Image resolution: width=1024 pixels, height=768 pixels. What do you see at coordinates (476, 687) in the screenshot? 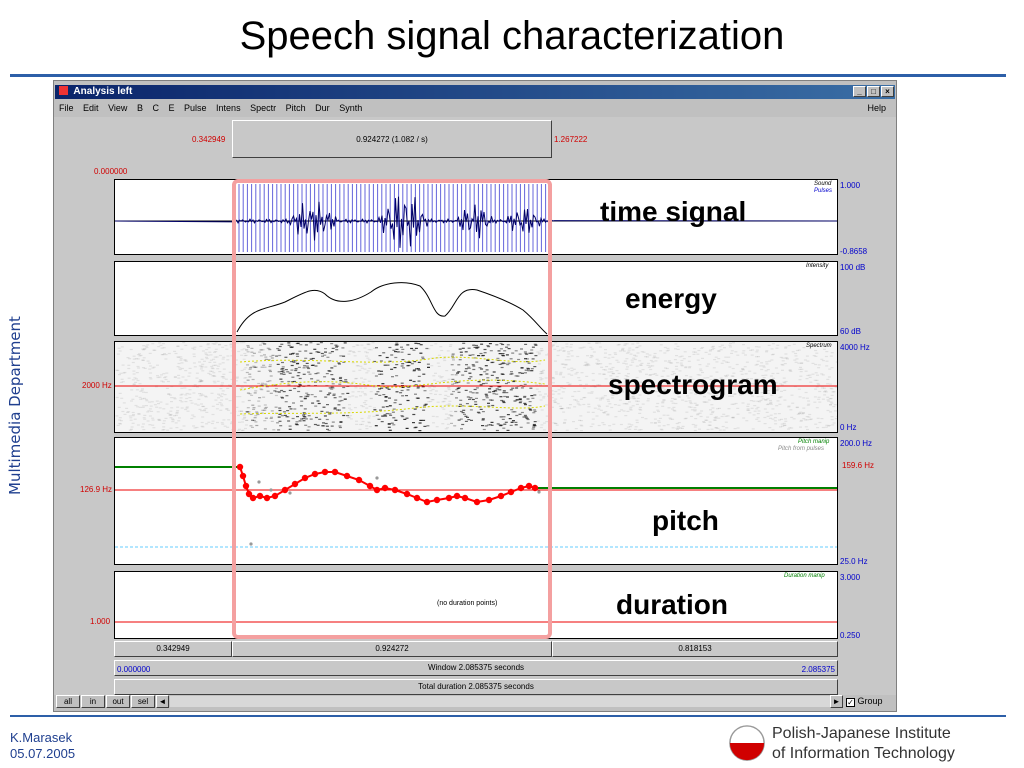
I see `total-duration-bar: Total duration 2.085375 seconds` at bounding box center [476, 687].